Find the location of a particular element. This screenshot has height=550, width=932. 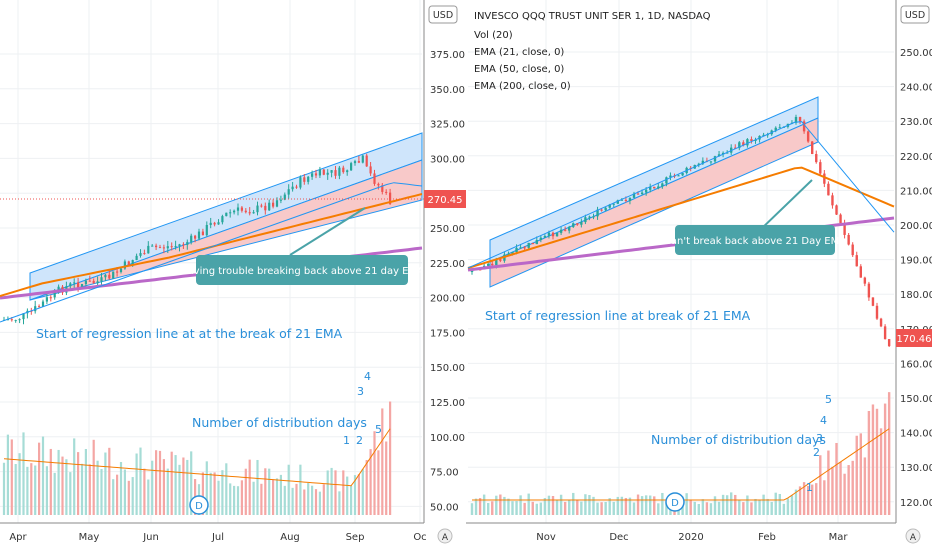

left-currency-button: USD is located at coordinates (443, 14).